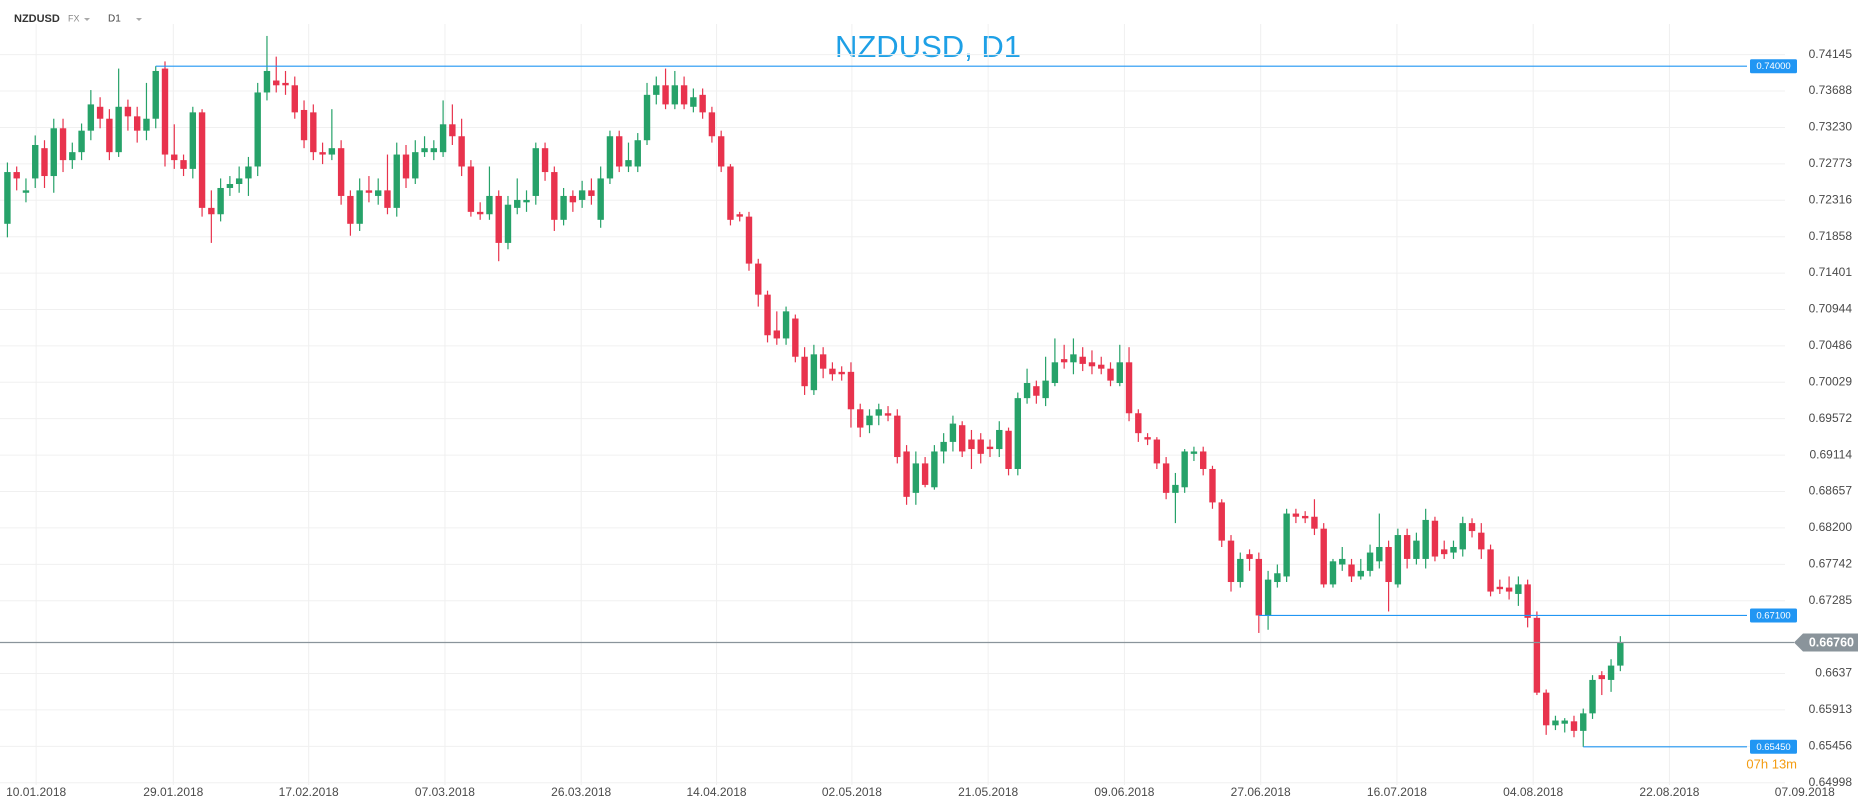 The width and height of the screenshot is (1866, 811). Describe the element at coordinates (1831, 163) in the screenshot. I see `y-tick-label: 0.72773` at that location.